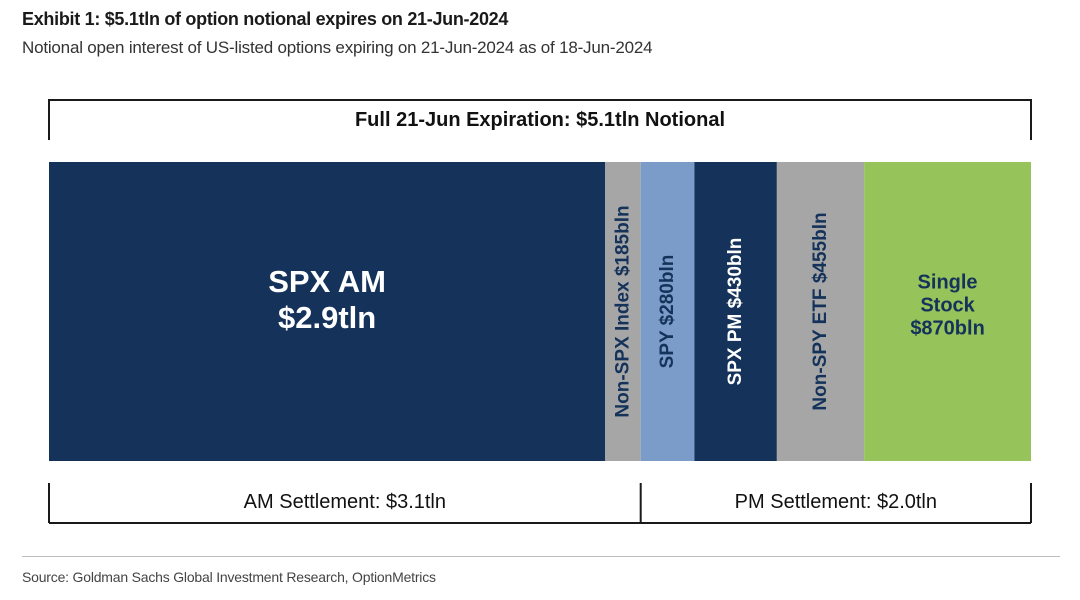 The image size is (1080, 600). Describe the element at coordinates (947, 329) in the screenshot. I see `segment-label-single-stock: $870bln` at that location.